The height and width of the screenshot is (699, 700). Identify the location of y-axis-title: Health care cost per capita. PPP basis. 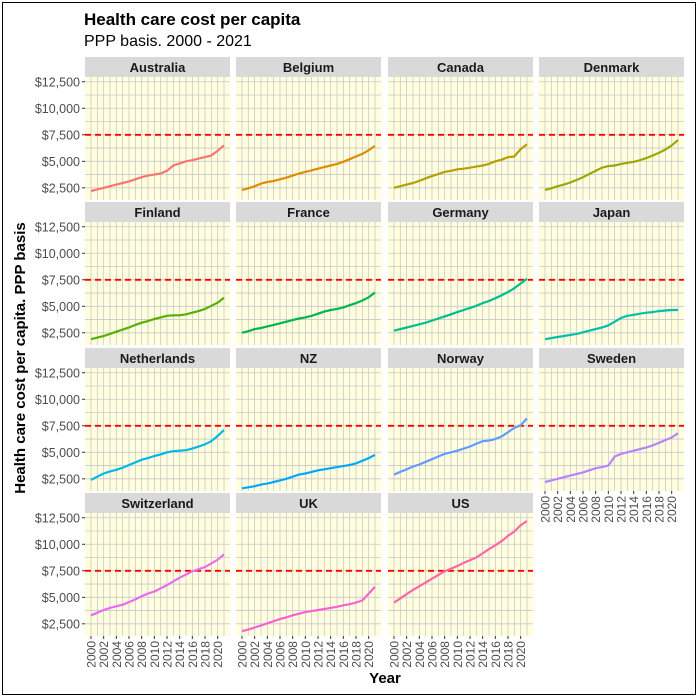
(20, 358).